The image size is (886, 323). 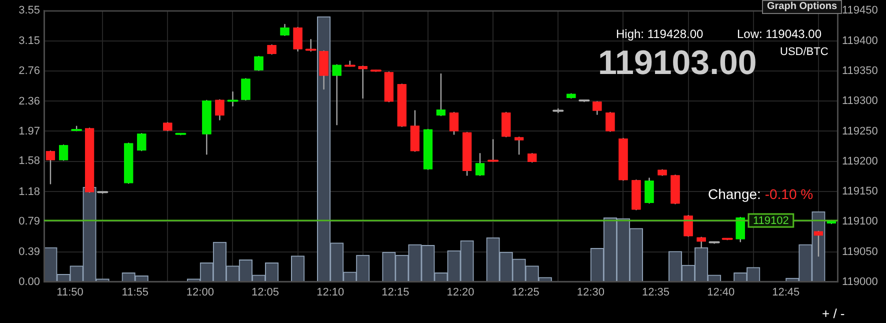 I want to click on y2-tick-label: 119400, so click(x=860, y=40).